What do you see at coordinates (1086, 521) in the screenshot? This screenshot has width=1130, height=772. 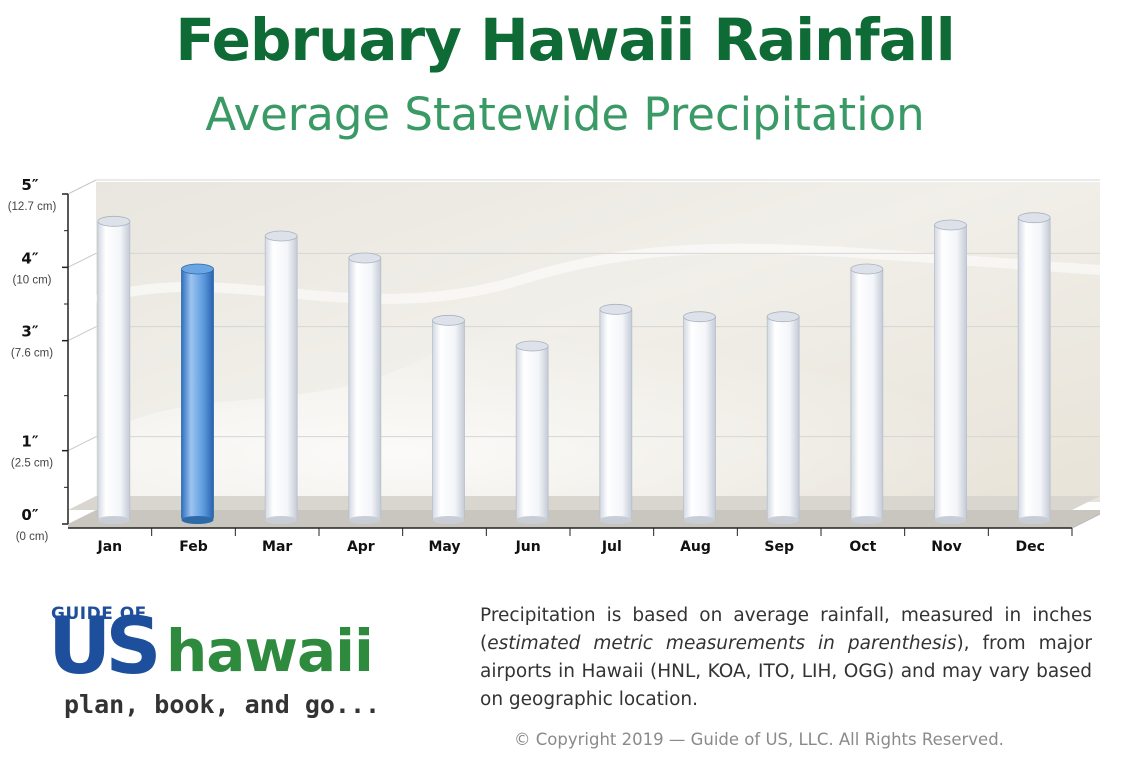 I see `x-axis-depth` at bounding box center [1086, 521].